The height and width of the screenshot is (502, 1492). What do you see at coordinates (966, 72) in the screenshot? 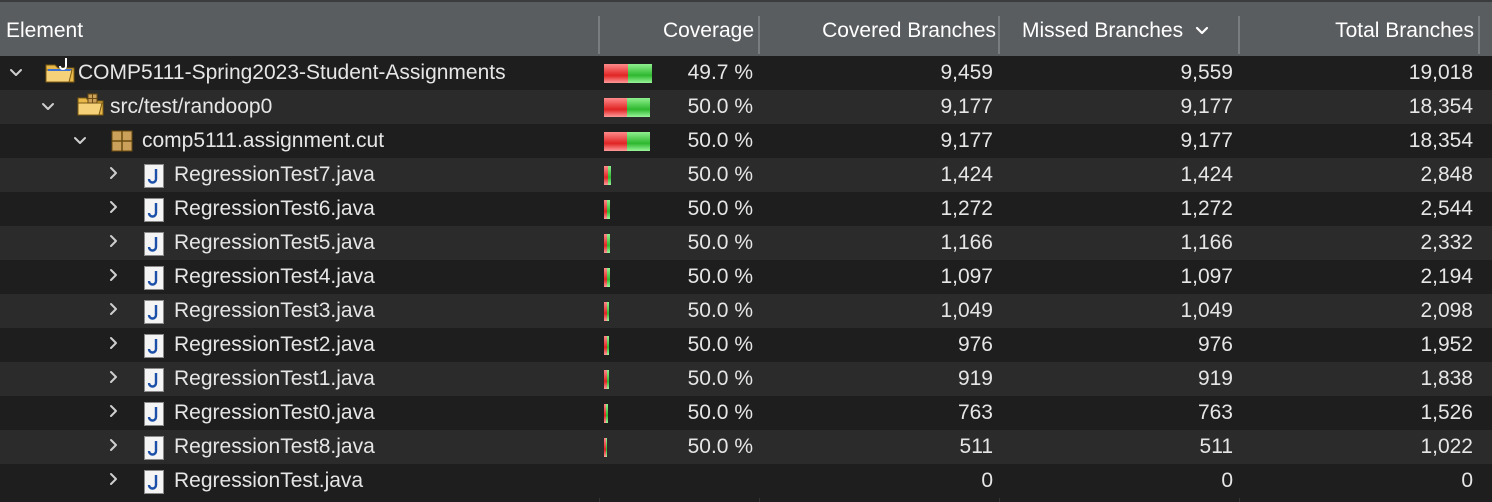
I see `covered-branches-value: 9,459` at bounding box center [966, 72].